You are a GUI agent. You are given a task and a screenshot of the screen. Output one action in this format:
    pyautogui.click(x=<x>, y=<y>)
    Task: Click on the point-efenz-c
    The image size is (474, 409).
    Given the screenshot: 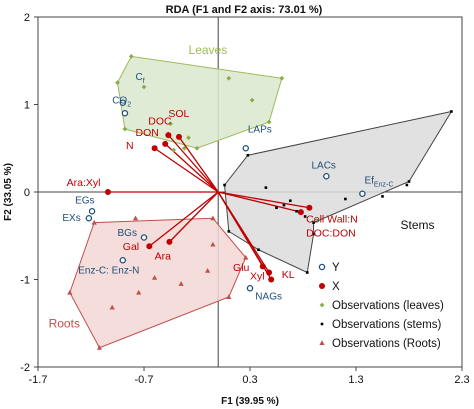 What is the action you would take?
    pyautogui.click(x=362, y=193)
    